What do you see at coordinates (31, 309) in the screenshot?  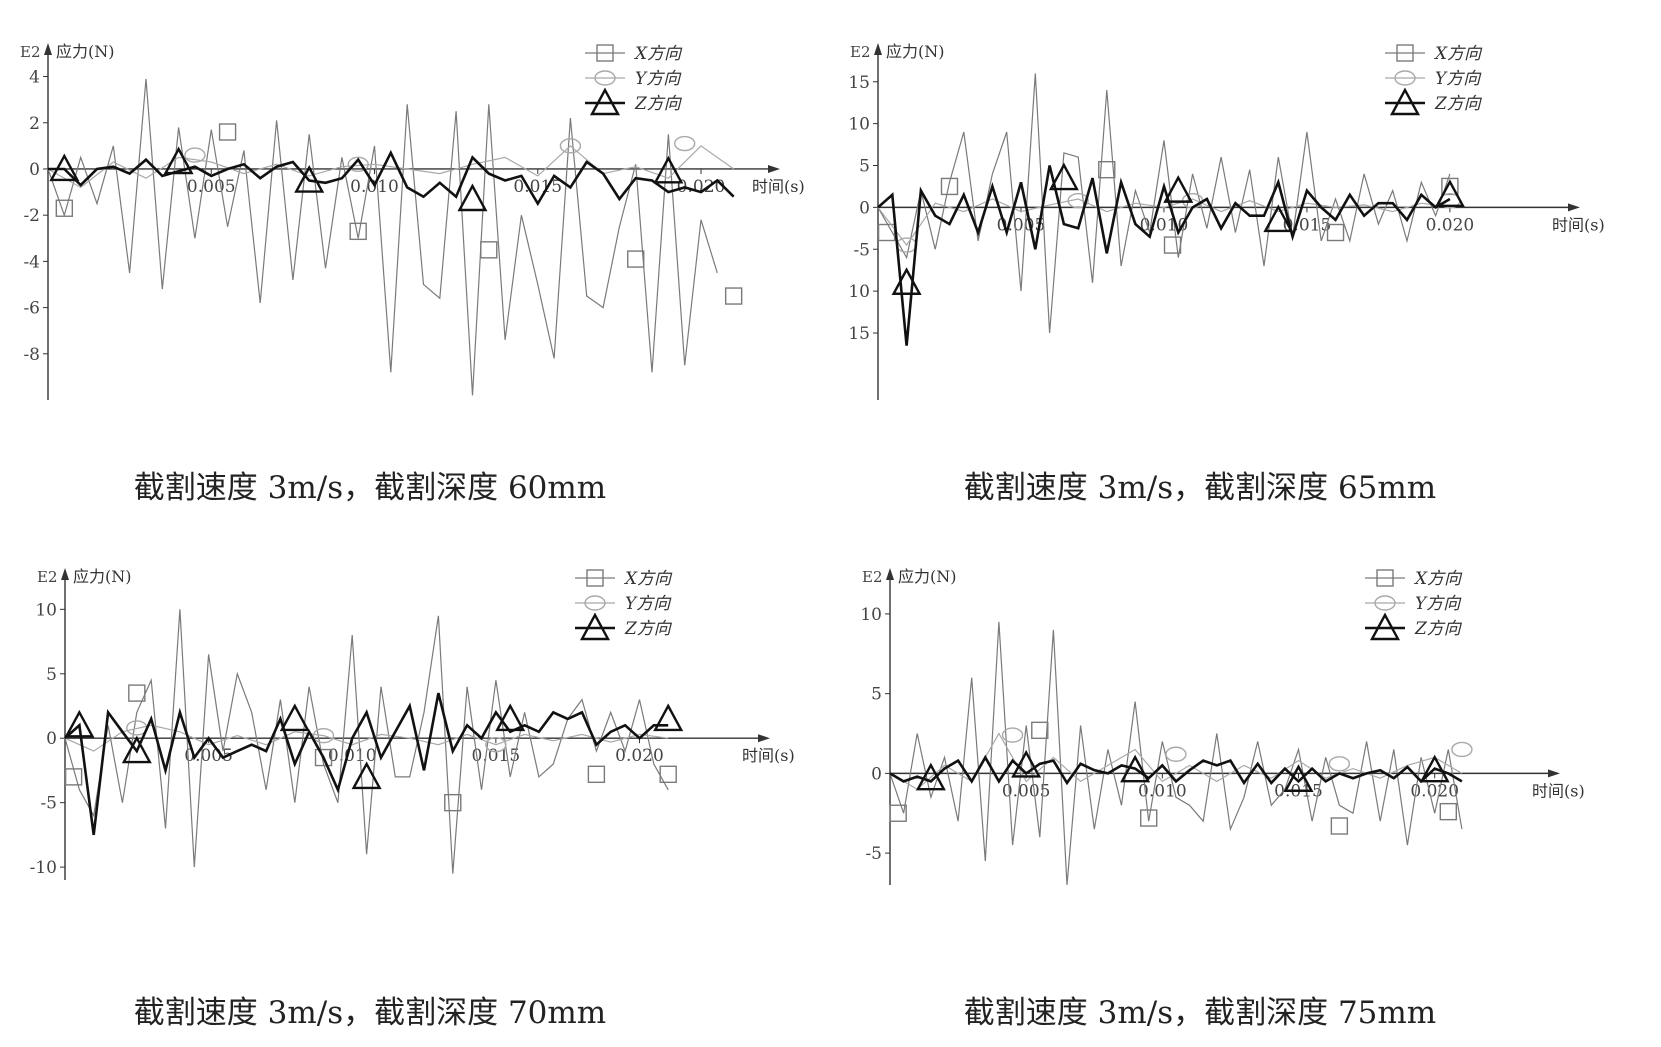 I see `y-tick-label: -6` at bounding box center [31, 309].